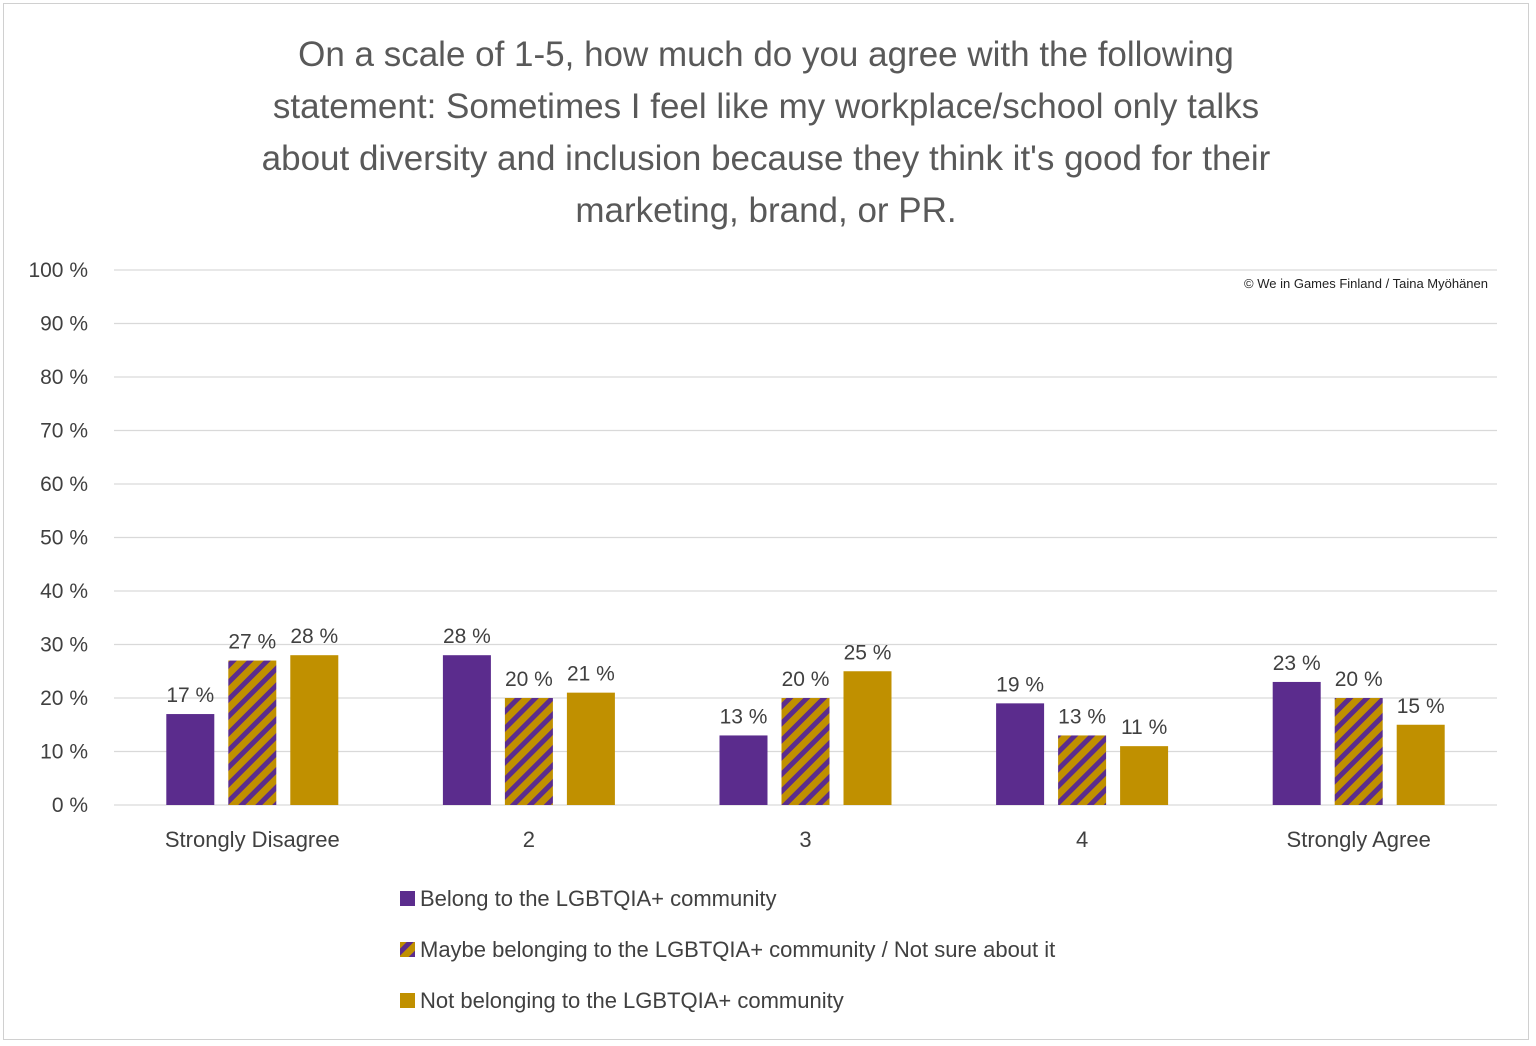  I want to click on y-tick-label: 70 %, so click(64, 431).